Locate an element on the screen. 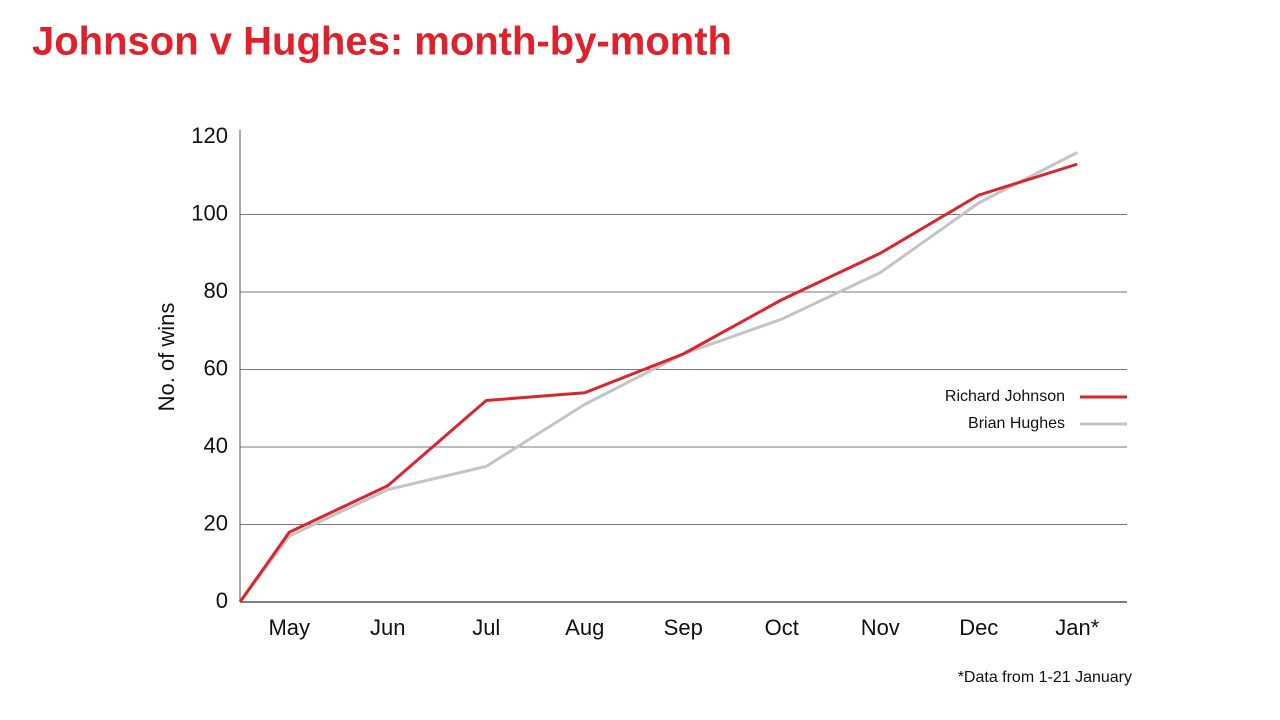 This screenshot has height=720, width=1280. x-tick-label: Aug is located at coordinates (584, 627).